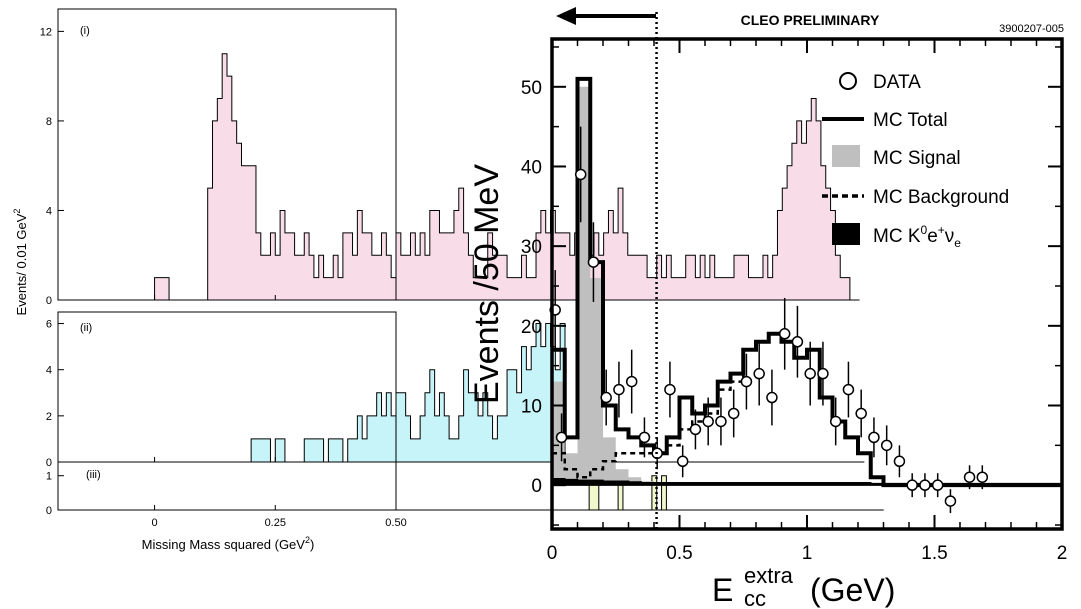 The image size is (1081, 609). Describe the element at coordinates (1031, 29) in the screenshot. I see `figure-id-label: 3900207-005` at that location.